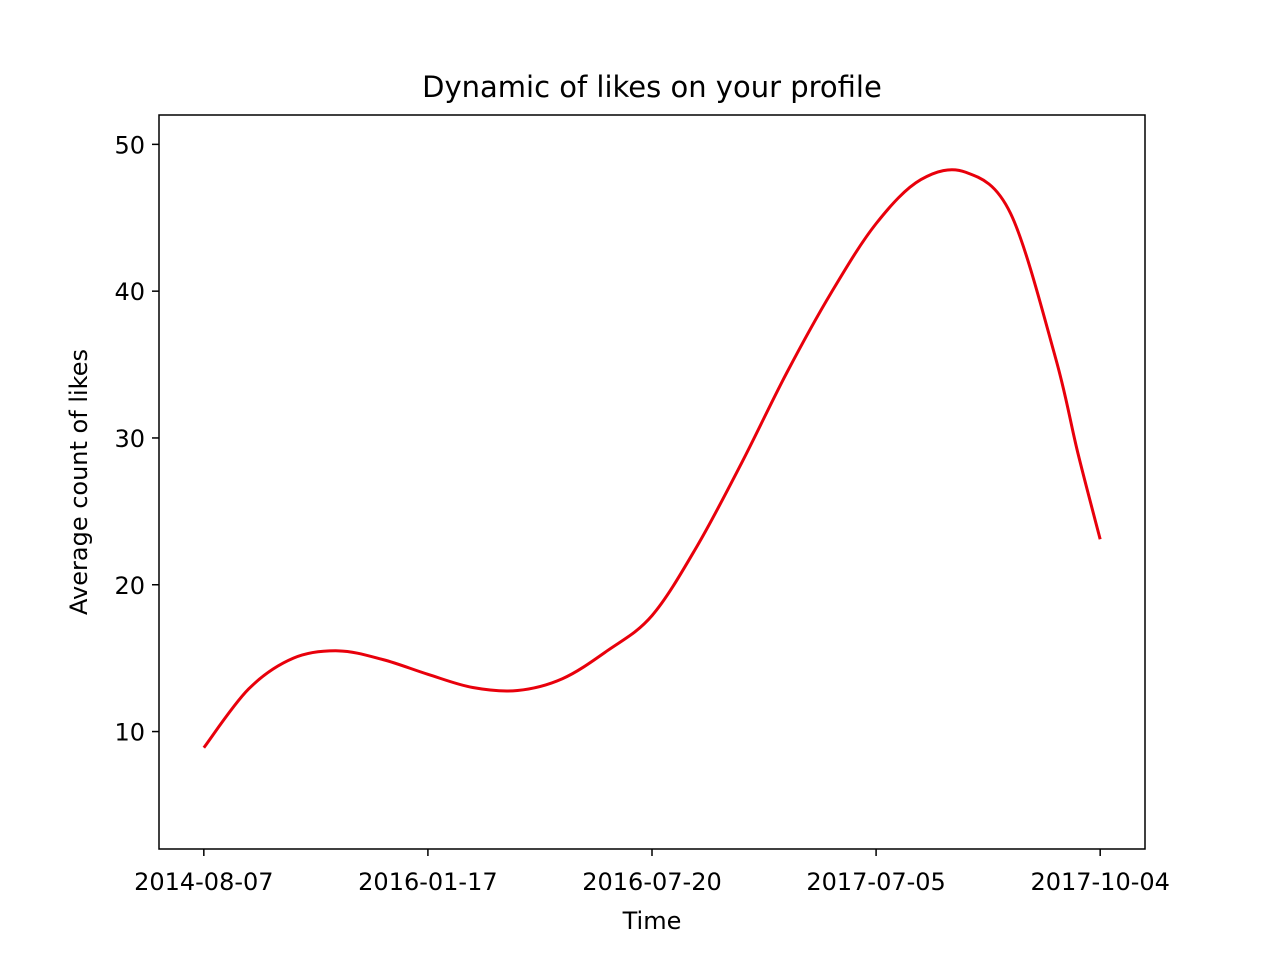 The width and height of the screenshot is (1273, 955). I want to click on x-tick-label: 2016-01-17, so click(427, 882).